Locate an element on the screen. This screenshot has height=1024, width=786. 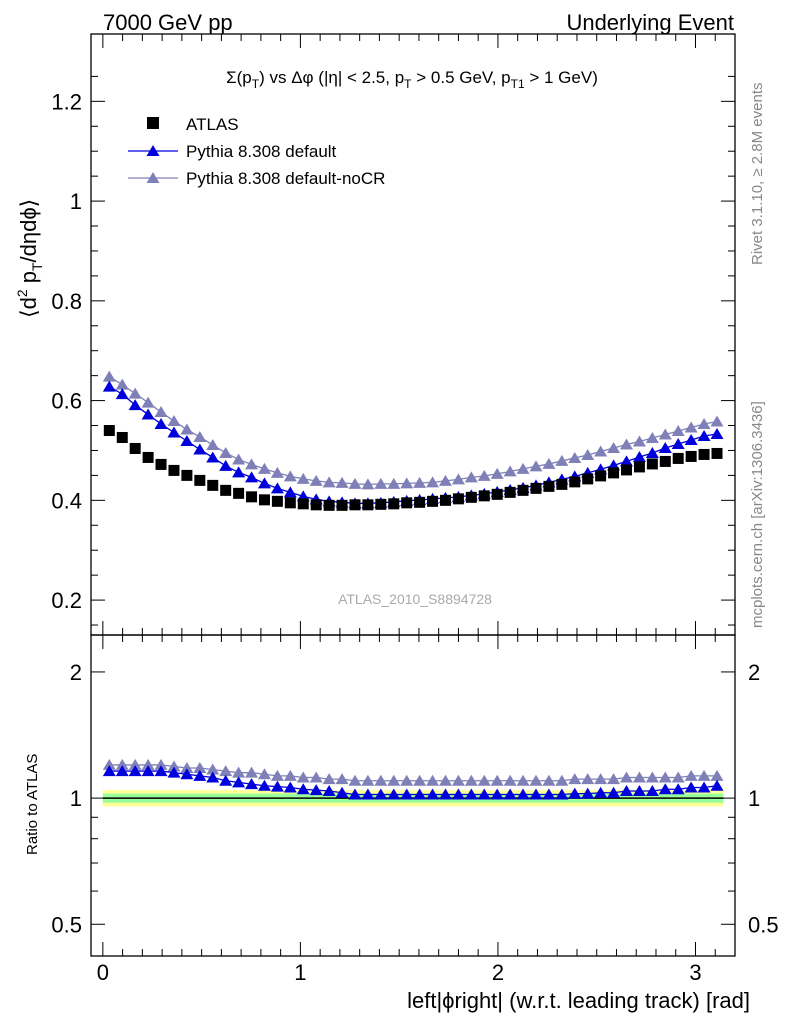
mcplots-label: mcplots.cern.ch [arXiv:1306.3436] is located at coordinates (757, 514).